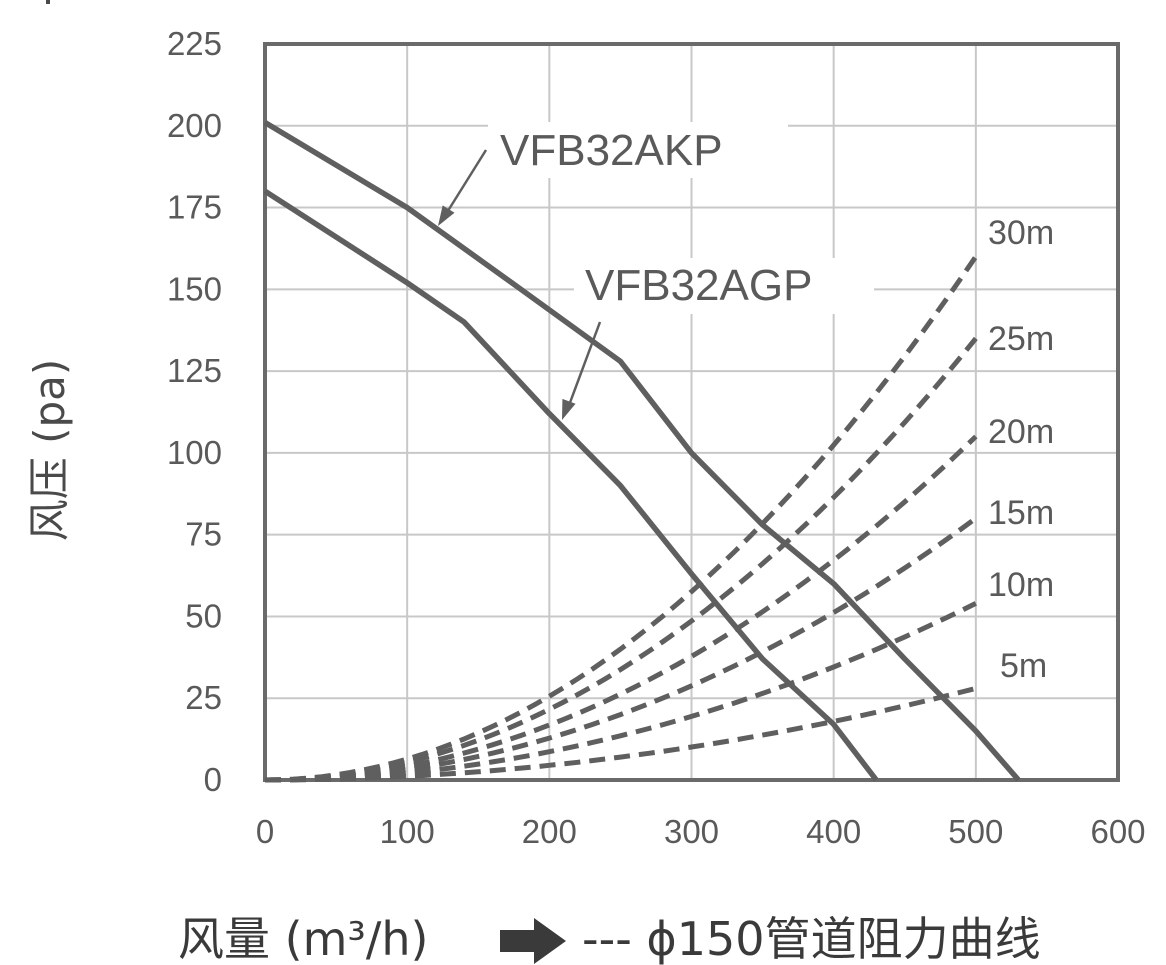 This screenshot has height=965, width=1166. What do you see at coordinates (194, 125) in the screenshot?
I see `y-tick-label: 200` at bounding box center [194, 125].